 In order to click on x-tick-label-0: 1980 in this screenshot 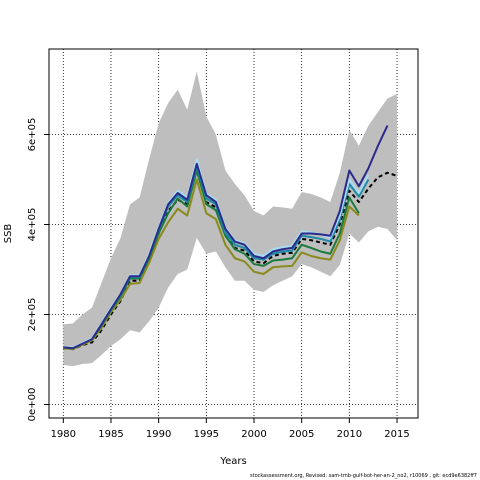, I will do `click(63, 434)`.